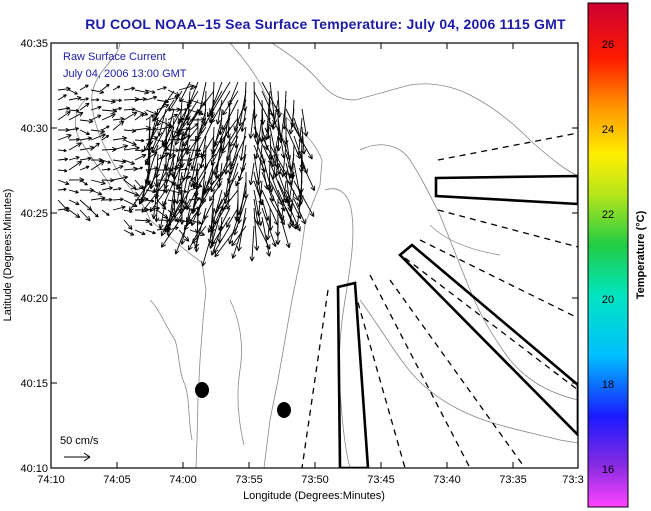 The width and height of the screenshot is (651, 511). I want to click on scale-label: 50 cm/s, so click(79, 441).